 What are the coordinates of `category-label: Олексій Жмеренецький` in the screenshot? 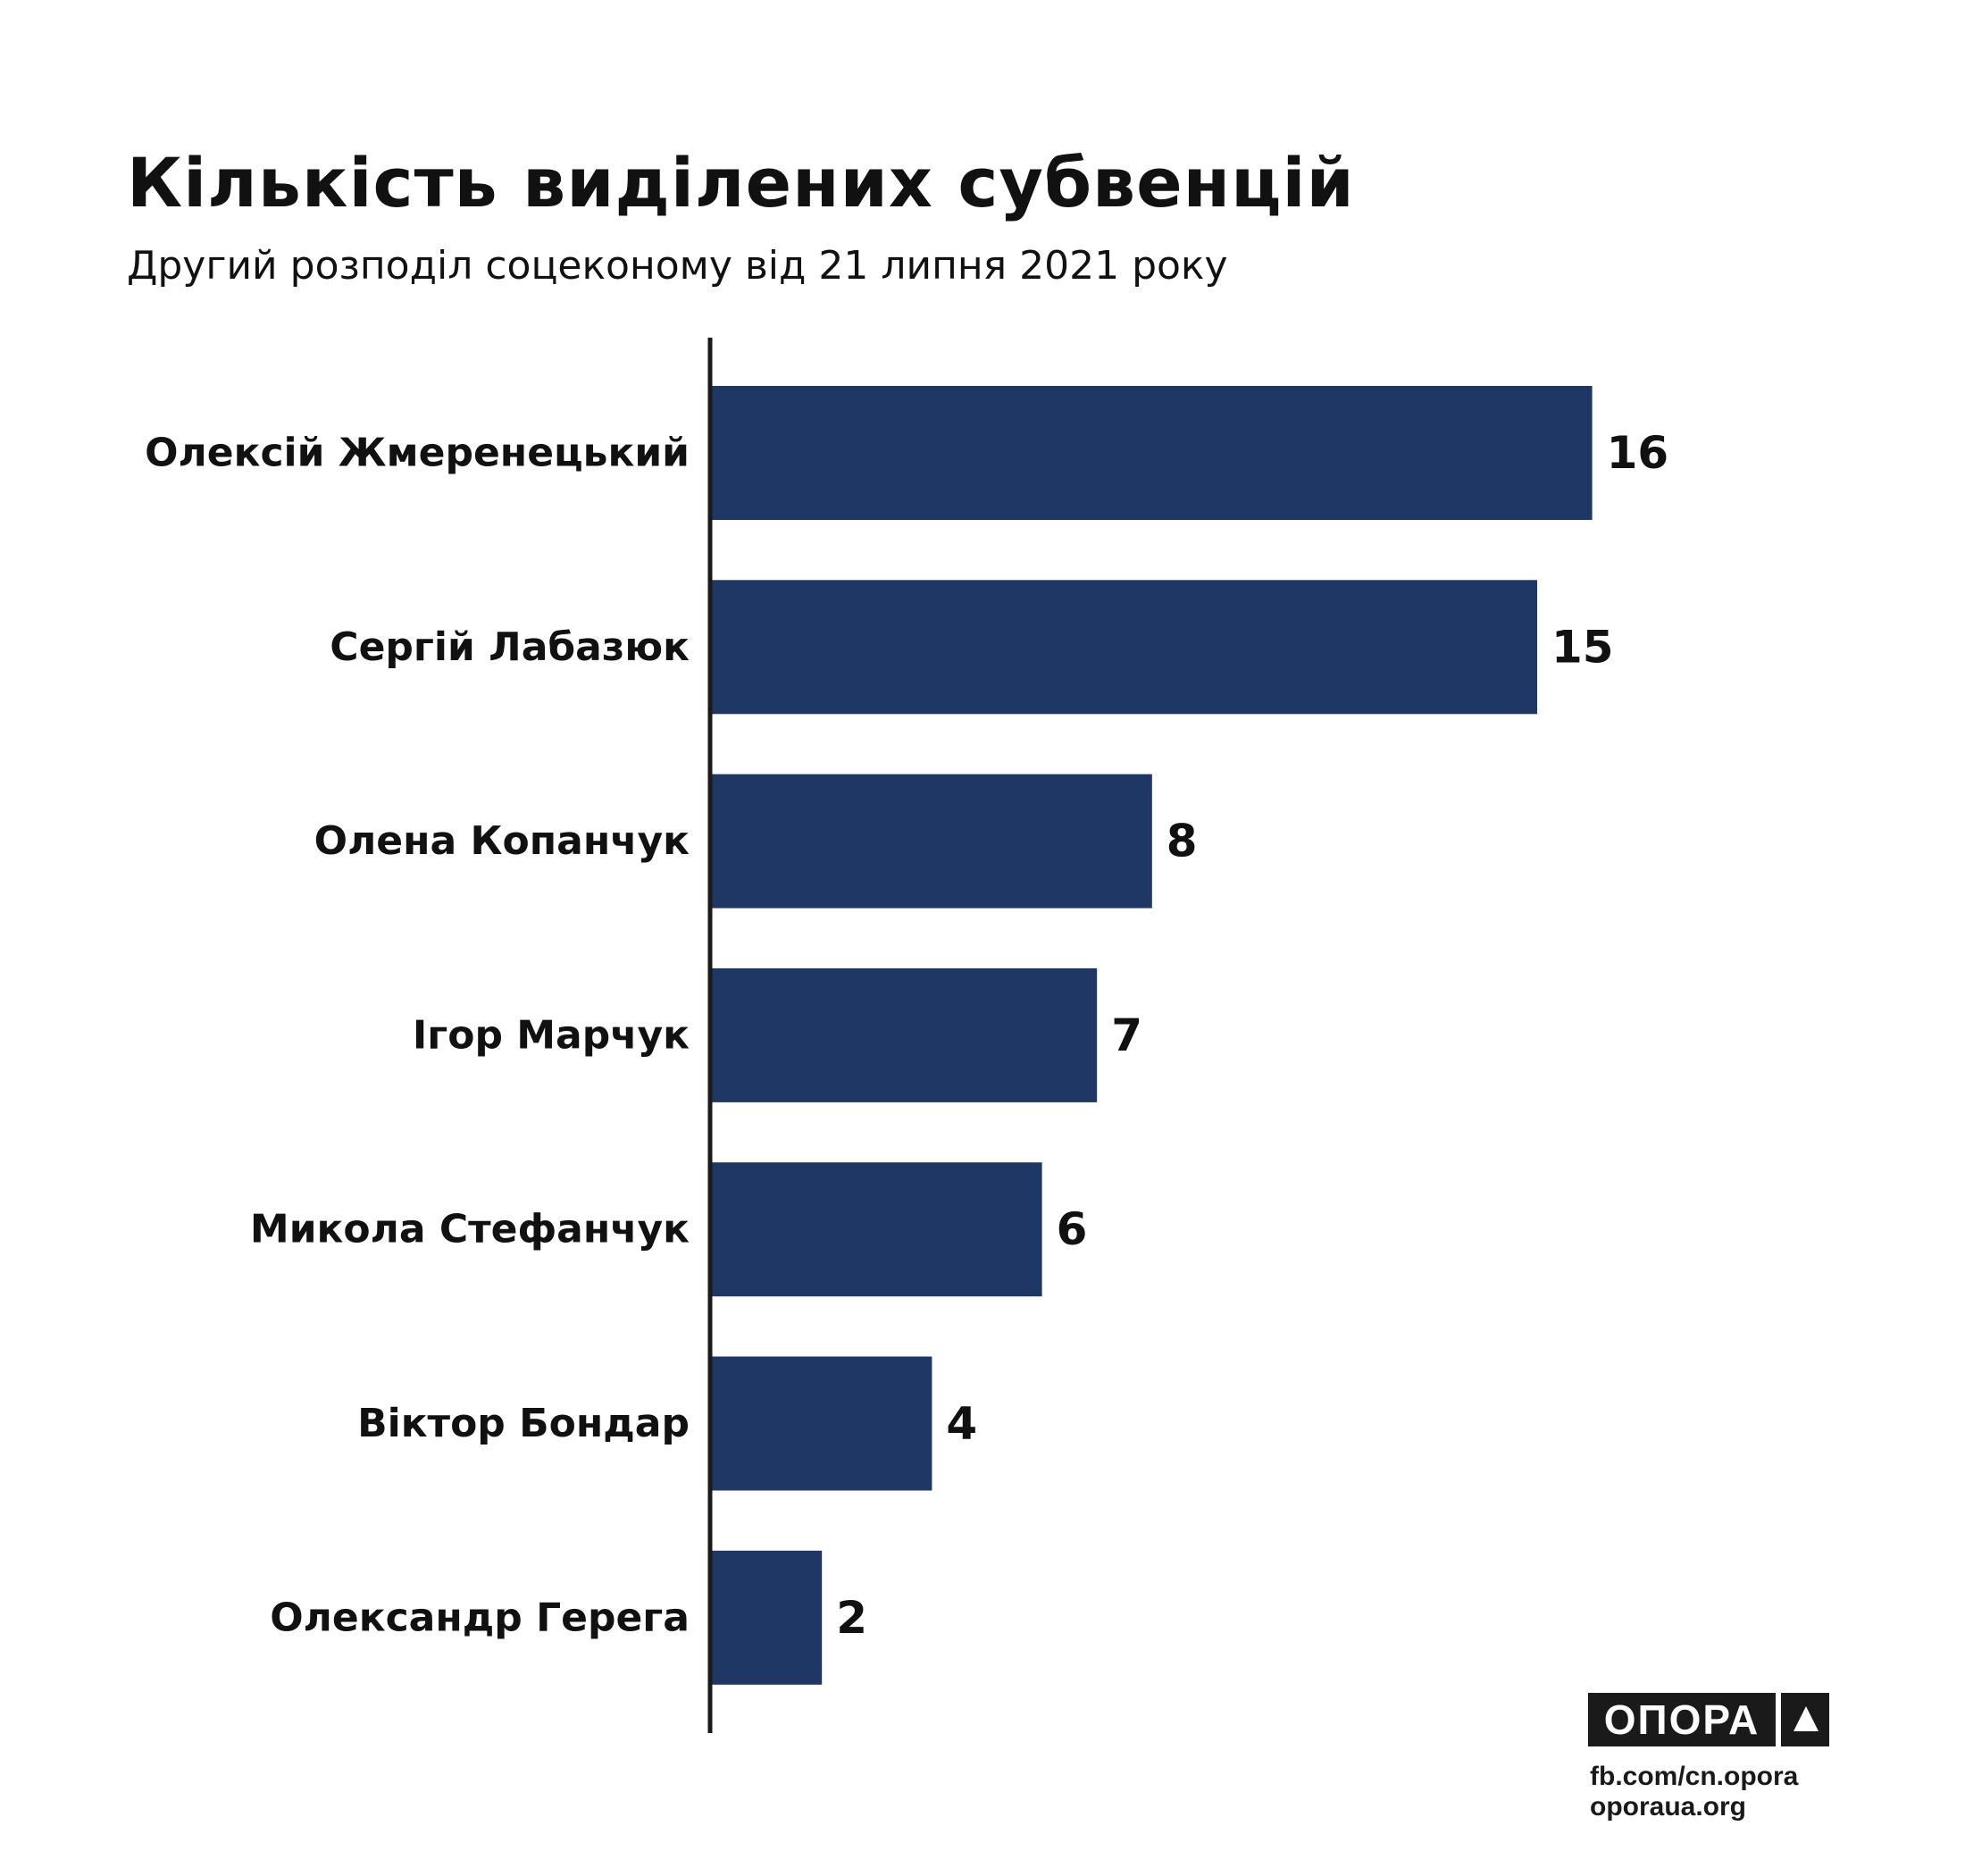 It's located at (417, 453).